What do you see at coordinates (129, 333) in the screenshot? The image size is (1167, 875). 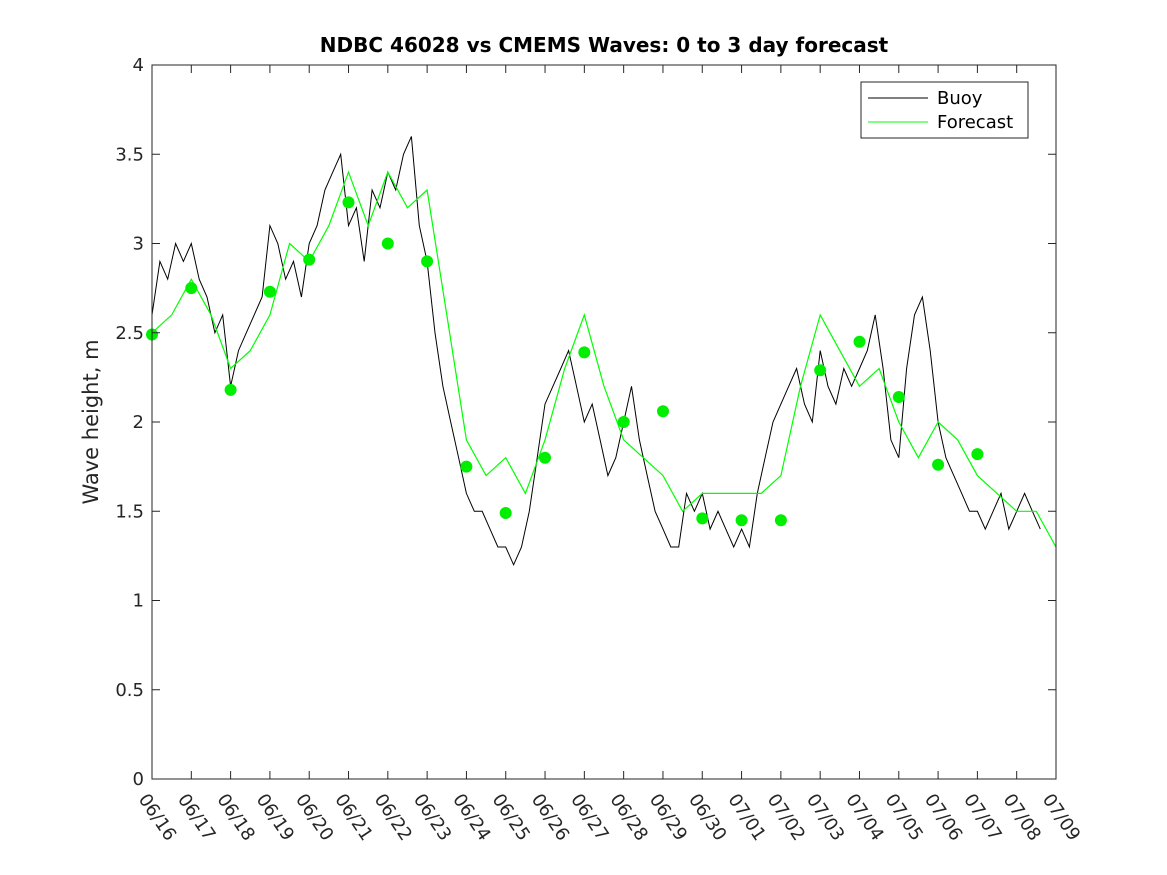 I see `y-tick-label: 2.5` at bounding box center [129, 333].